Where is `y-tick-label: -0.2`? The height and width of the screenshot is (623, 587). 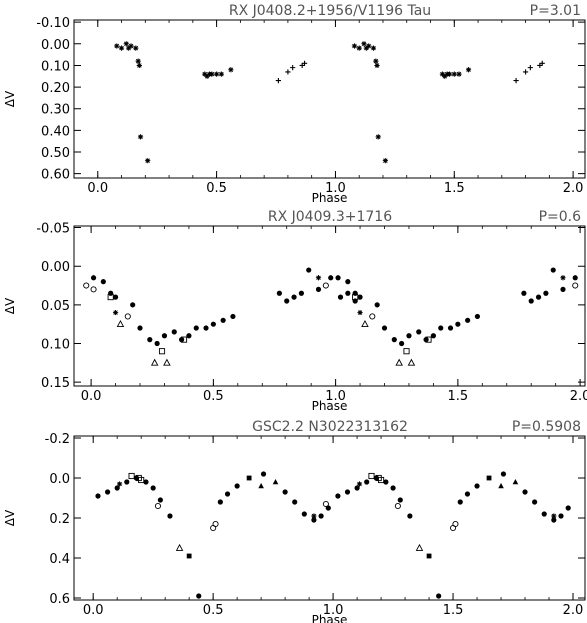
y-tick-label: -0.2 is located at coordinates (57, 439).